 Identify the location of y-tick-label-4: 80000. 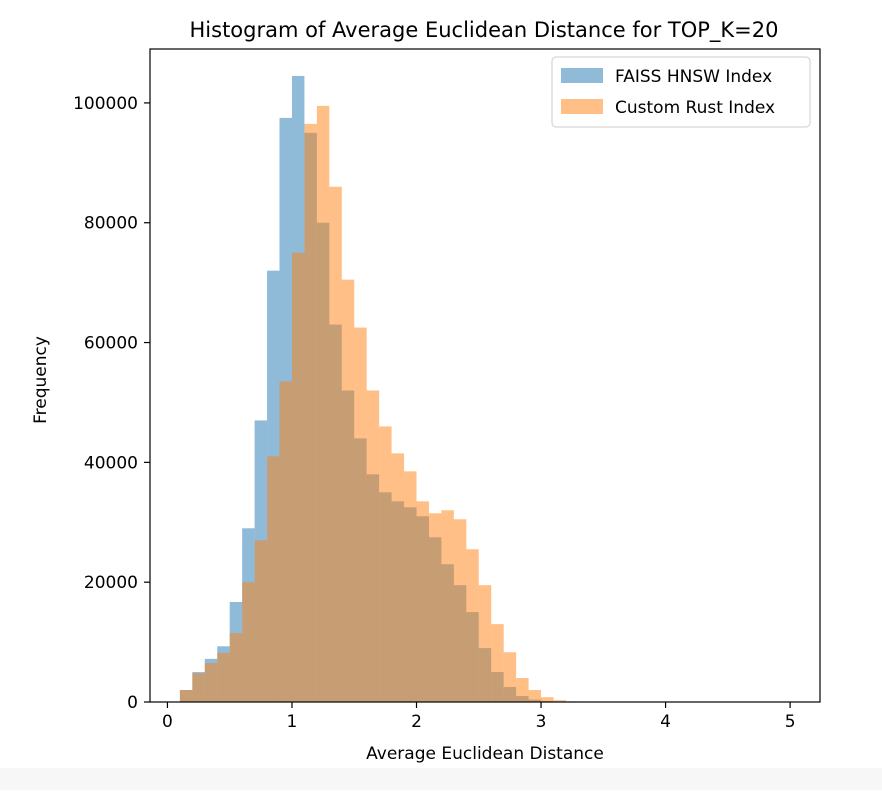
(111, 224).